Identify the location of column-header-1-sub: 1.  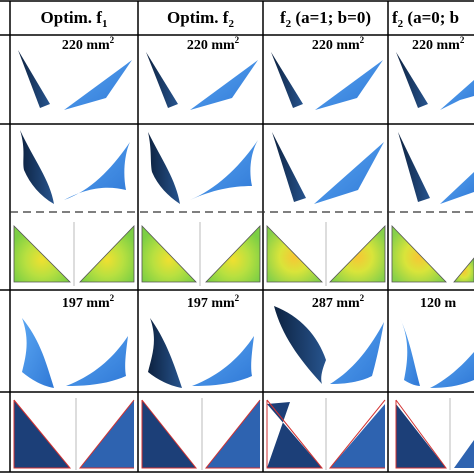
(104, 24).